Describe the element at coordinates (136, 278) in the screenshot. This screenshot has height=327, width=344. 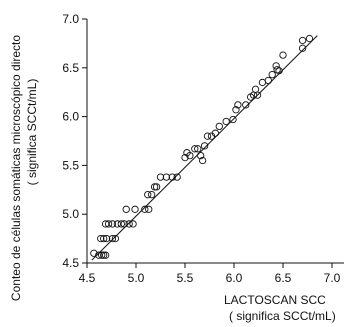
I see `x-tick-label: 5.0` at that location.